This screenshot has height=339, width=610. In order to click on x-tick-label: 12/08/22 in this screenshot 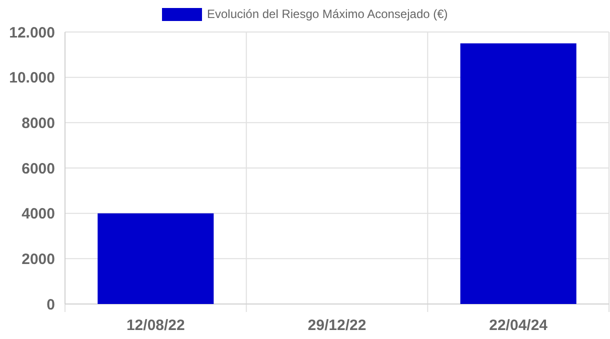, I will do `click(155, 325)`.